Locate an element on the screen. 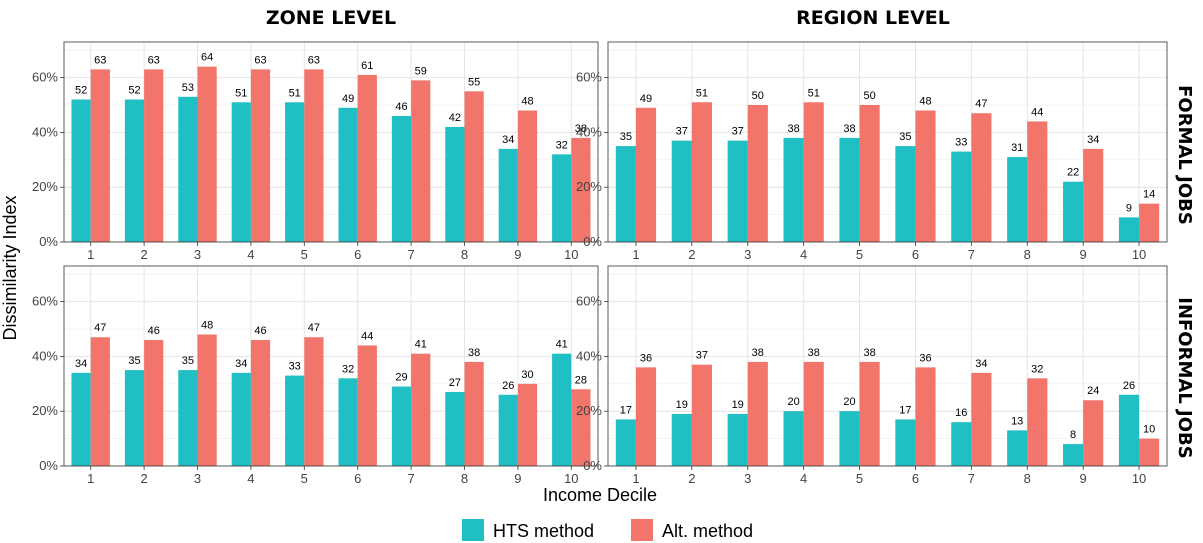 This screenshot has width=1203, height=543. column-title-zone: ZONE LEVEL is located at coordinates (331, 18).